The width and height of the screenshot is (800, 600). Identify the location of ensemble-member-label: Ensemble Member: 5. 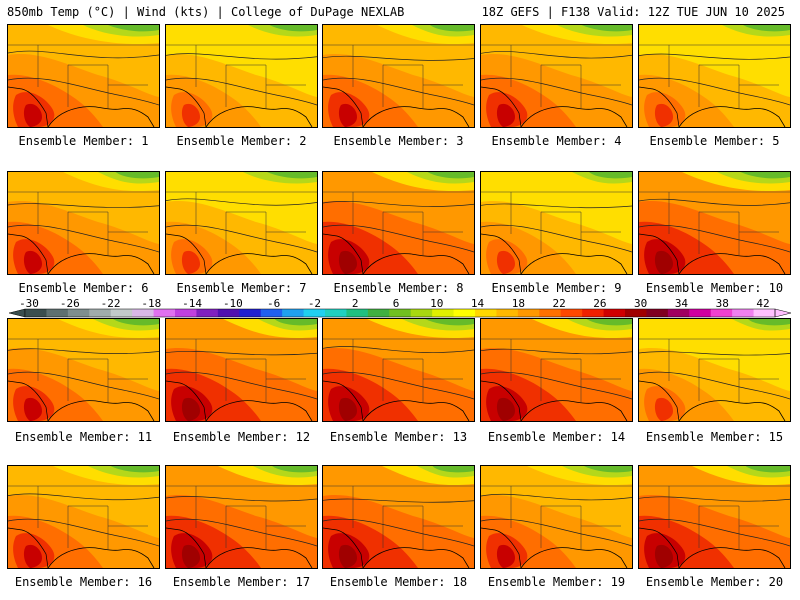
(714, 141).